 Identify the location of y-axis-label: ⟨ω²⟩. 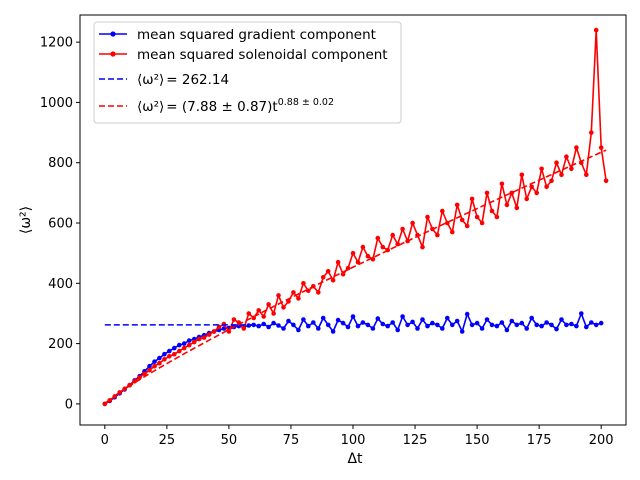
(26, 220).